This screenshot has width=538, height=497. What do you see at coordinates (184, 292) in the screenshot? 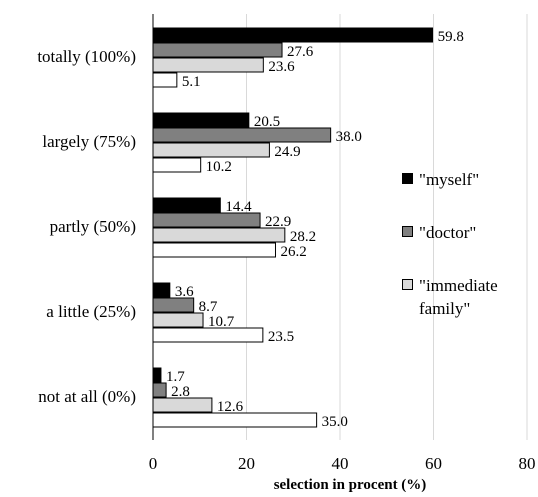
I see `data-label: 3.6` at bounding box center [184, 292].